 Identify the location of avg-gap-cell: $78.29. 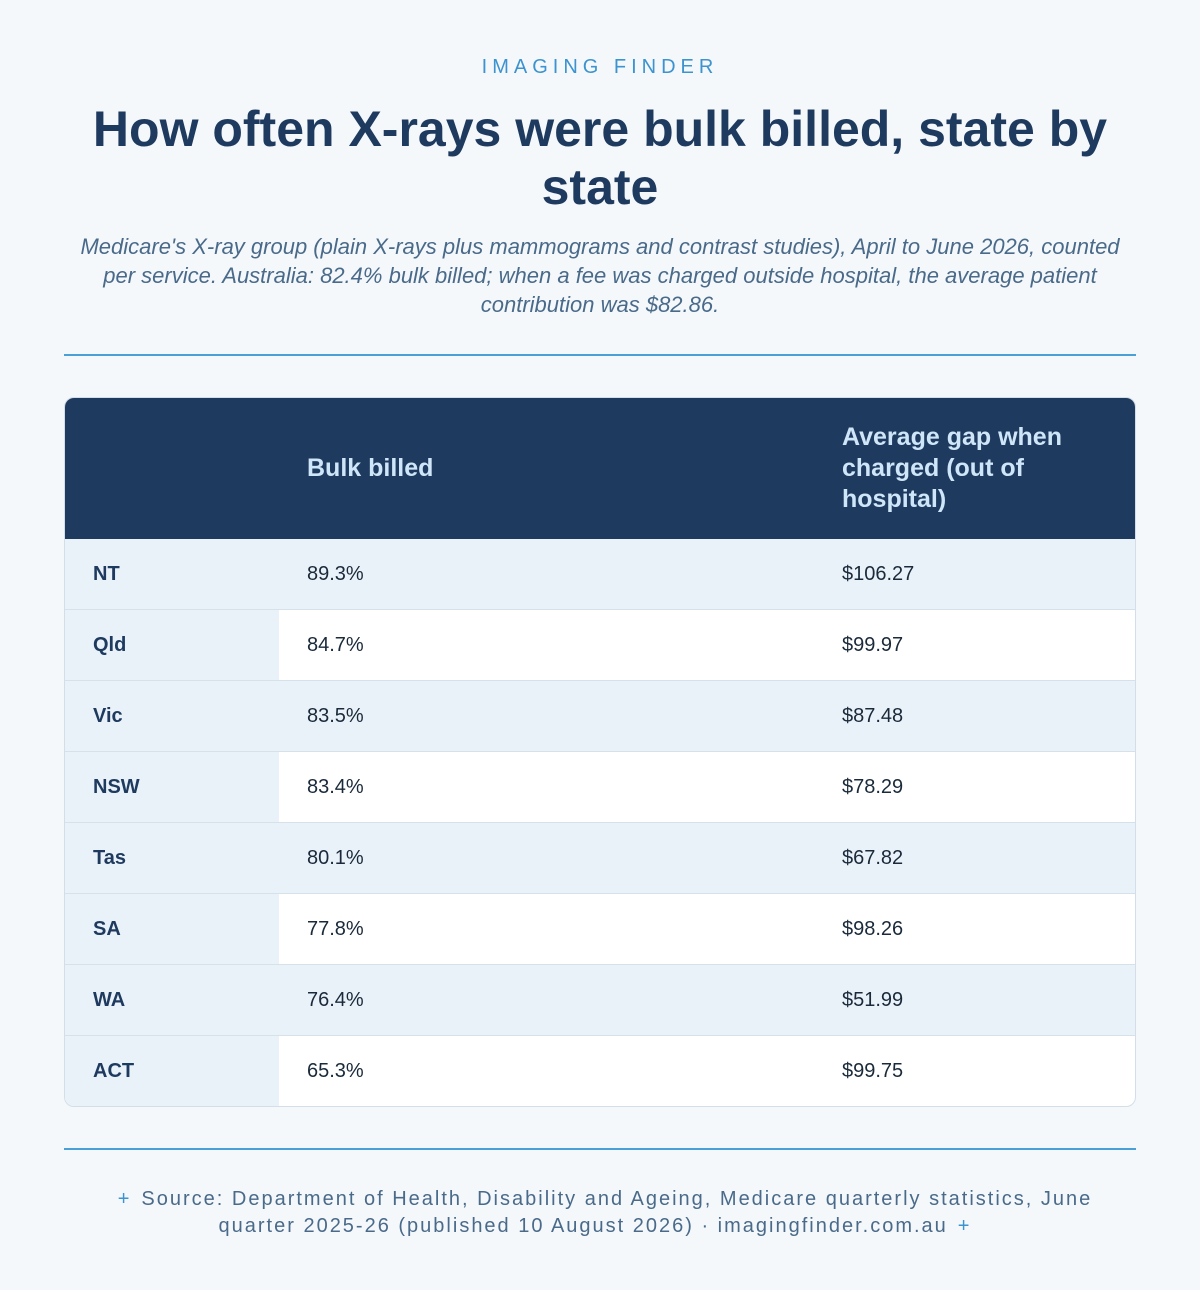
(974, 787).